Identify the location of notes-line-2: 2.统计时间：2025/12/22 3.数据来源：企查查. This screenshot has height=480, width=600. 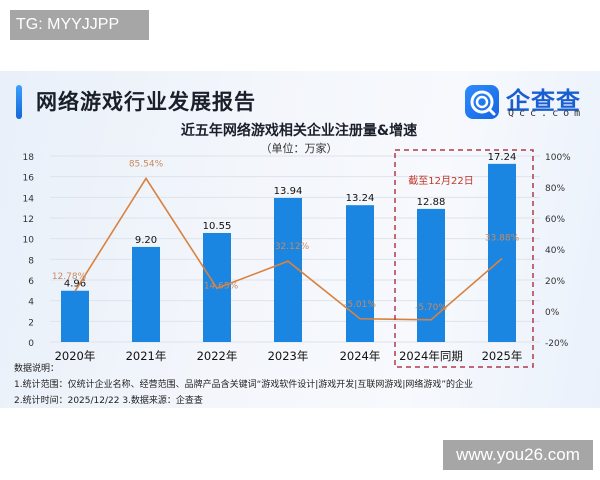
(108, 401).